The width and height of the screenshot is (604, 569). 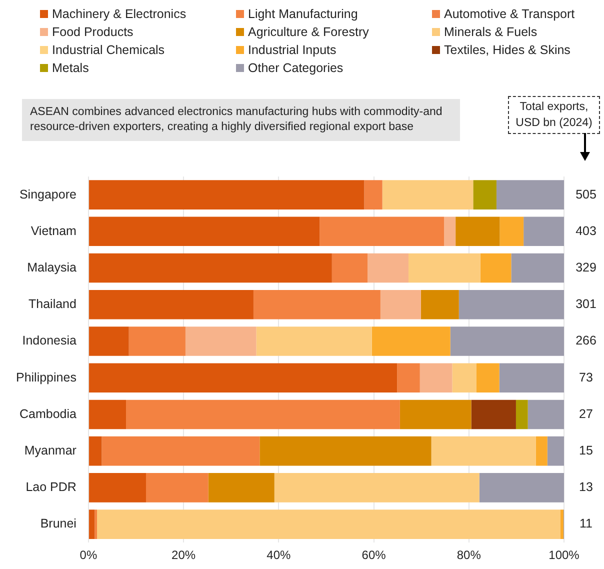 What do you see at coordinates (279, 555) in the screenshot?
I see `x-tick-label: 40%` at bounding box center [279, 555].